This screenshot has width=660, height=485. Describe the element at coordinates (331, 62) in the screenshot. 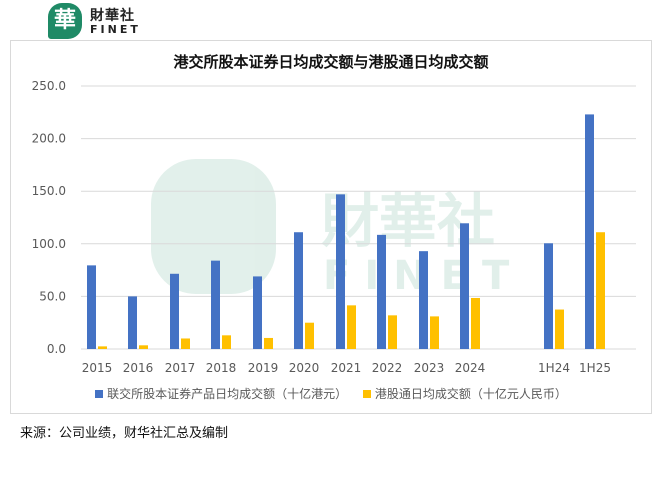

I see `chart-title: 港交所股本证券日均成交额与港股通日均成交额` at that location.